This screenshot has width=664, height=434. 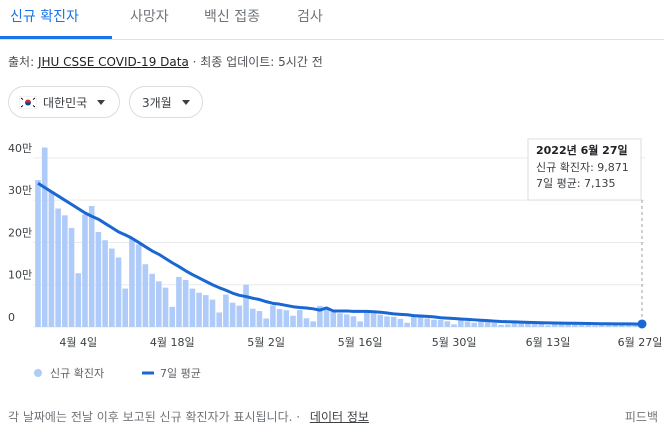 What do you see at coordinates (20, 148) in the screenshot?
I see `y-tick-label: 40만` at bounding box center [20, 148].